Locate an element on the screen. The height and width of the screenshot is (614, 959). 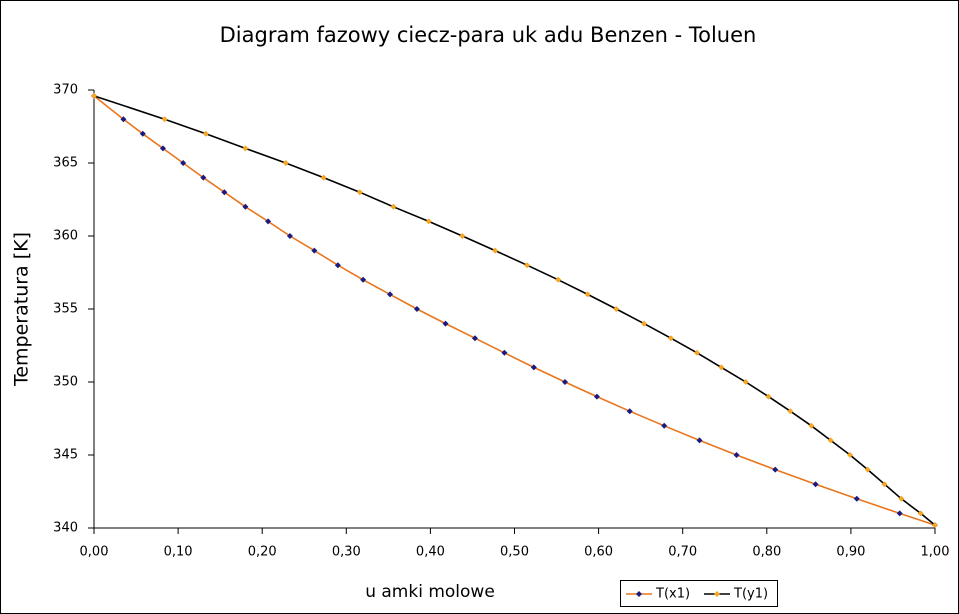
x-tick-label: 0,00 is located at coordinates (94, 552).